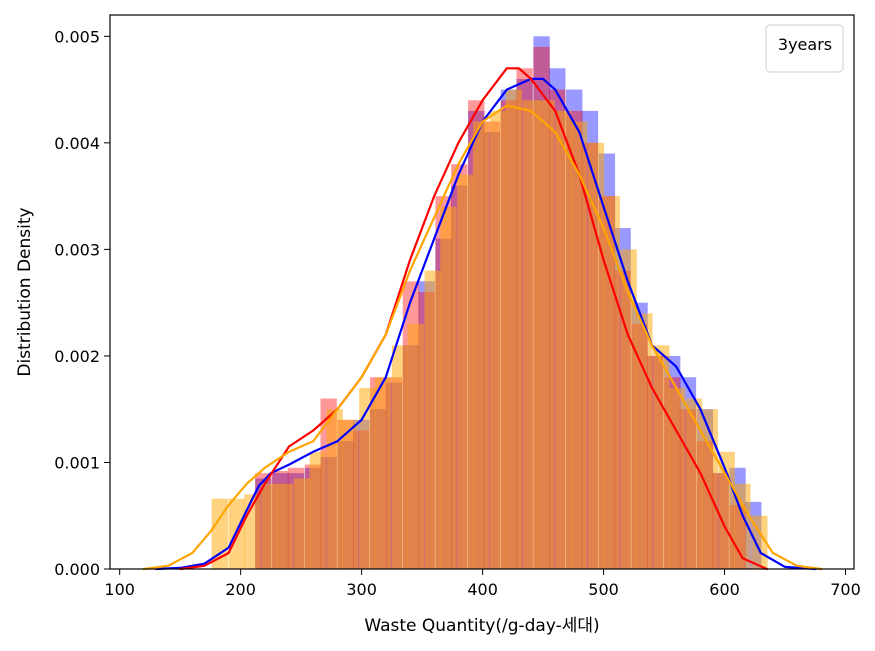  What do you see at coordinates (77, 36) in the screenshot?
I see `y-tick-label: 0.005` at bounding box center [77, 36].